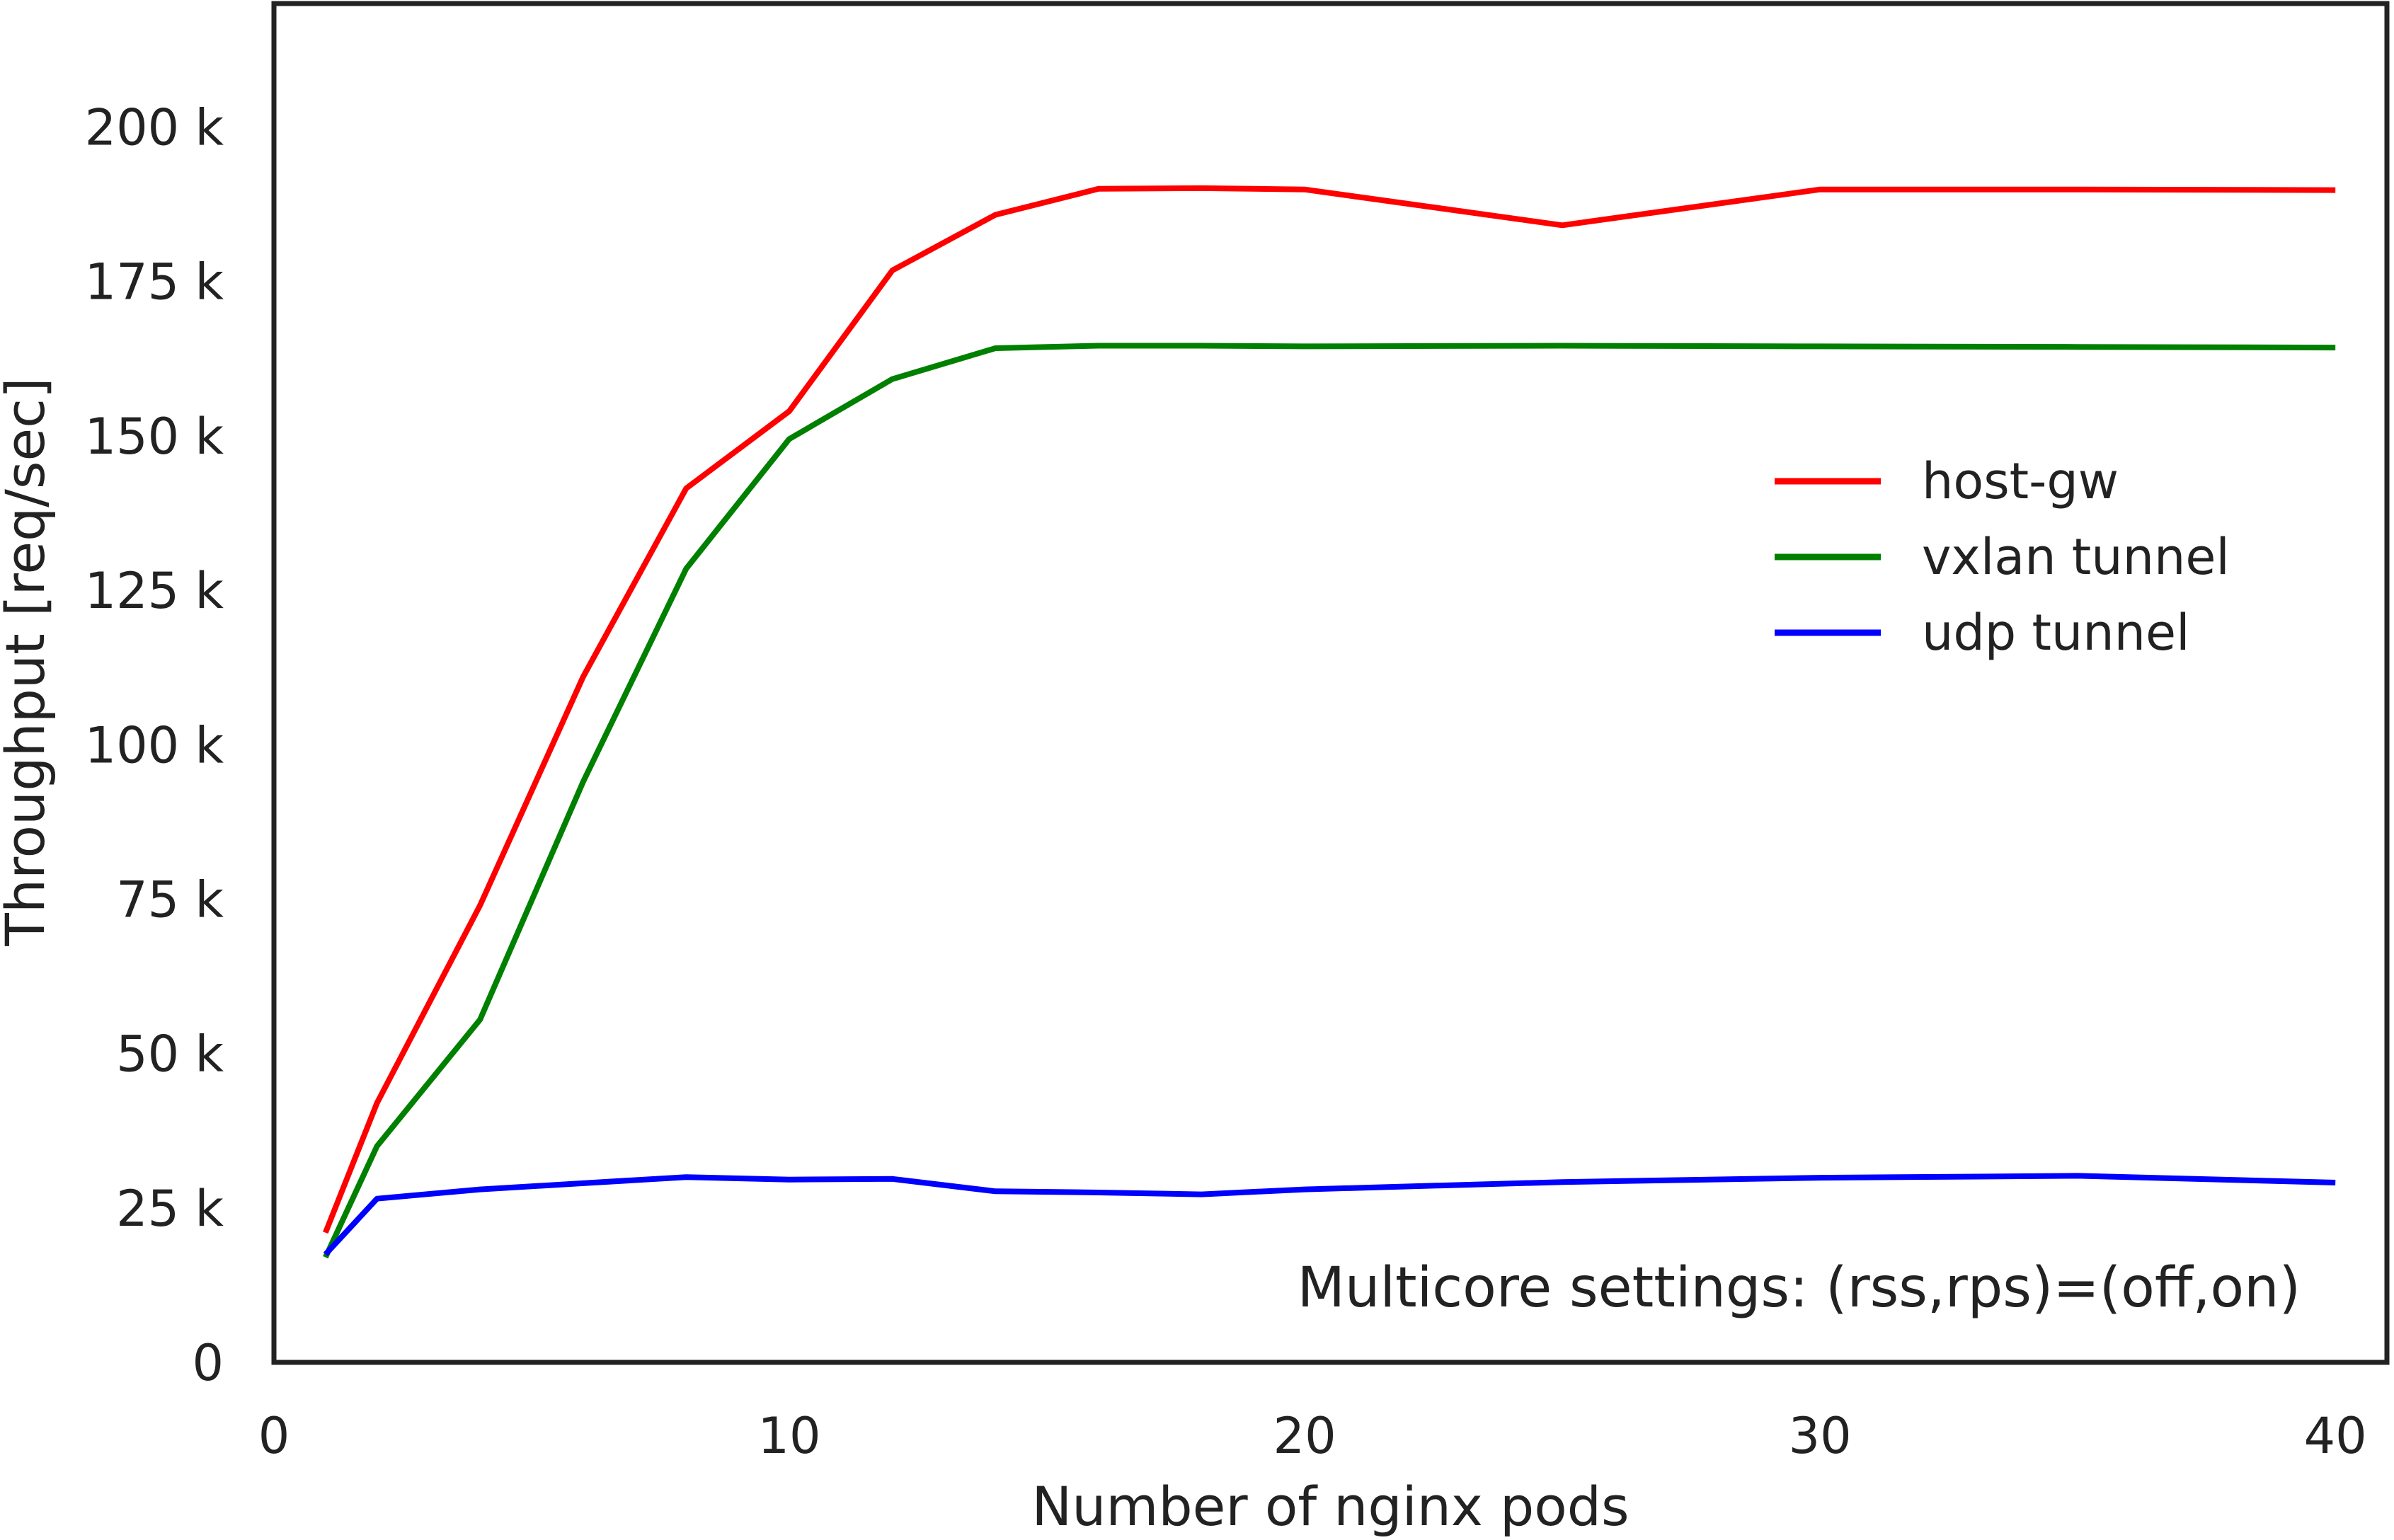 This screenshot has height=1540, width=2394. I want to click on y-tick-label: 150 k, so click(154, 437).